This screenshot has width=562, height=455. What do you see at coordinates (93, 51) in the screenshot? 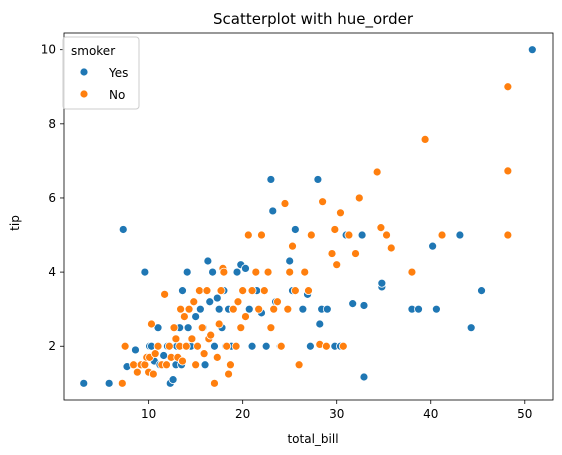
I see `legend-title: smoker` at bounding box center [93, 51].